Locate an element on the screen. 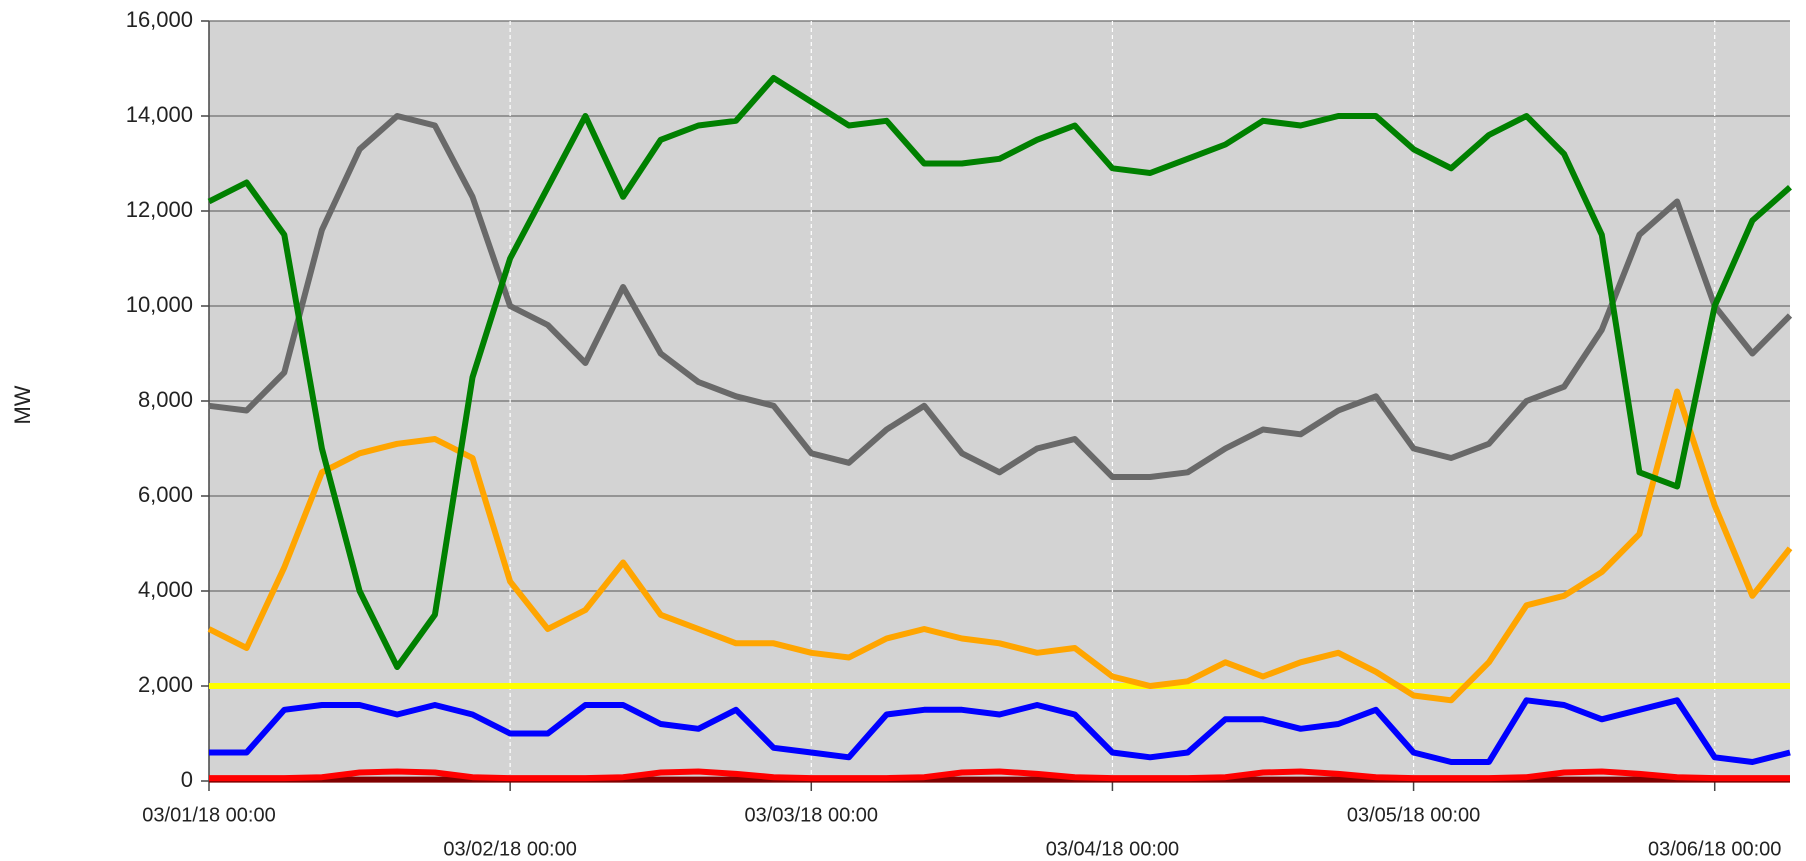  y-tick-label: 4,000 is located at coordinates (165, 589).